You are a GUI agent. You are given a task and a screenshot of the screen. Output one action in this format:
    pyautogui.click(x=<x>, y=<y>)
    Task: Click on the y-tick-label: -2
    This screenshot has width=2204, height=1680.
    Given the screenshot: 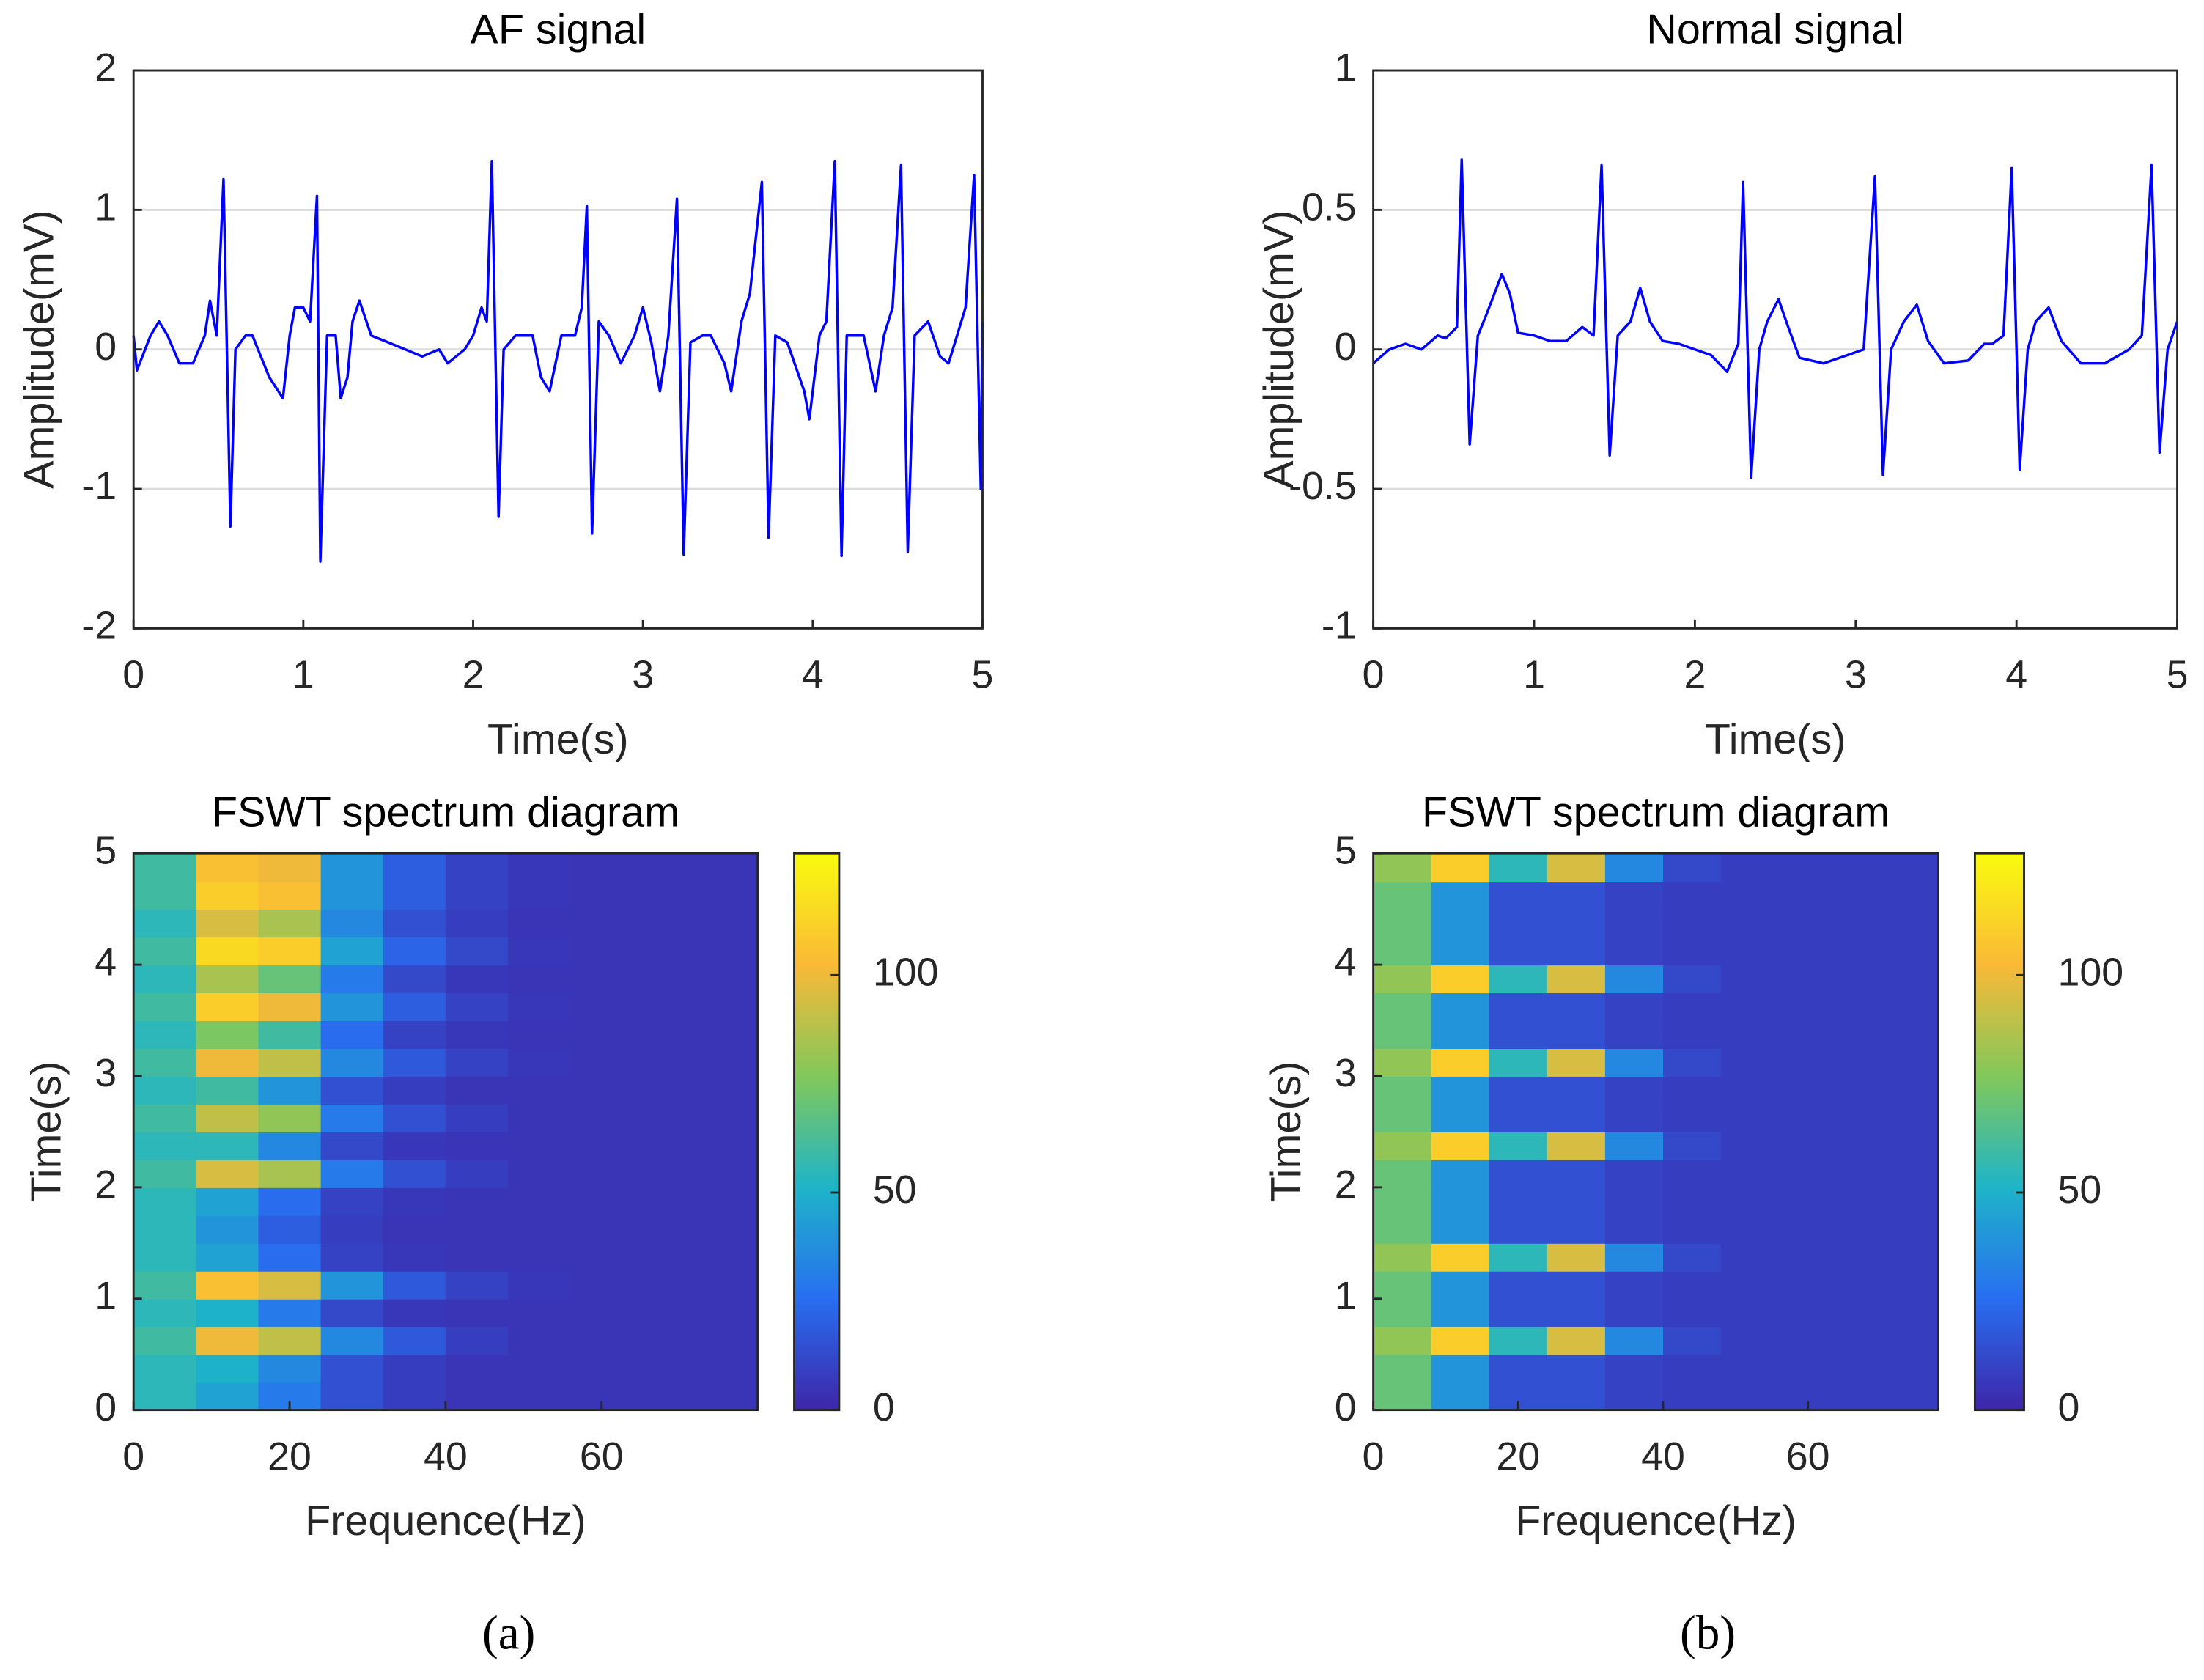 What is the action you would take?
    pyautogui.click(x=99, y=626)
    